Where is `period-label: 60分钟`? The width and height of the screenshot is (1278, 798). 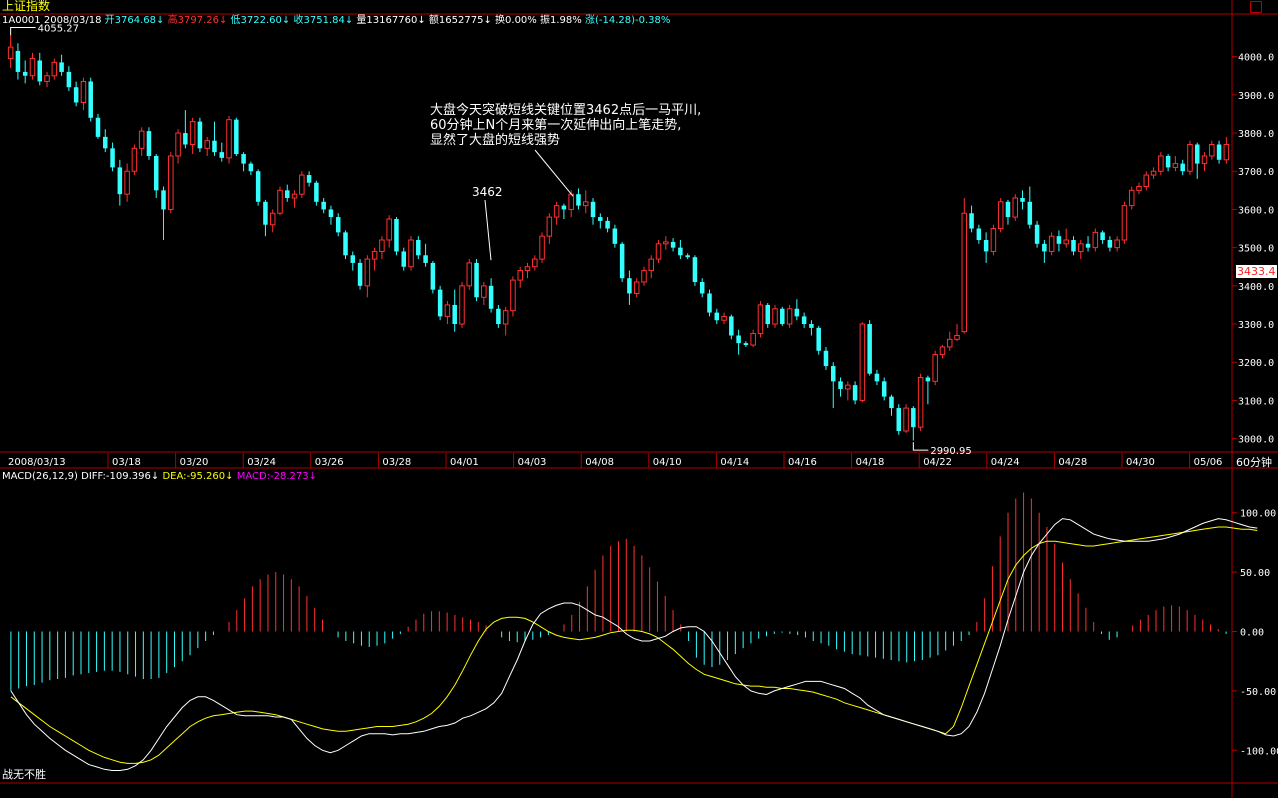
period-label: 60分钟 is located at coordinates (1254, 462).